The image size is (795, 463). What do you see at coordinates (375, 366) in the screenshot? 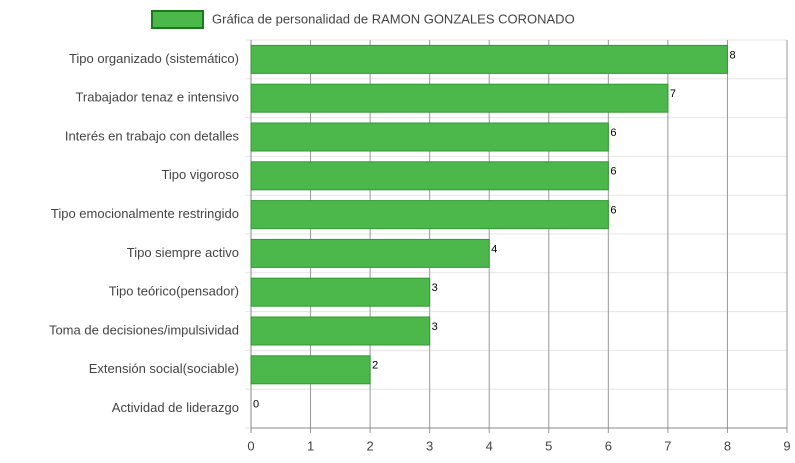
I see `data-label: 2` at bounding box center [375, 366].